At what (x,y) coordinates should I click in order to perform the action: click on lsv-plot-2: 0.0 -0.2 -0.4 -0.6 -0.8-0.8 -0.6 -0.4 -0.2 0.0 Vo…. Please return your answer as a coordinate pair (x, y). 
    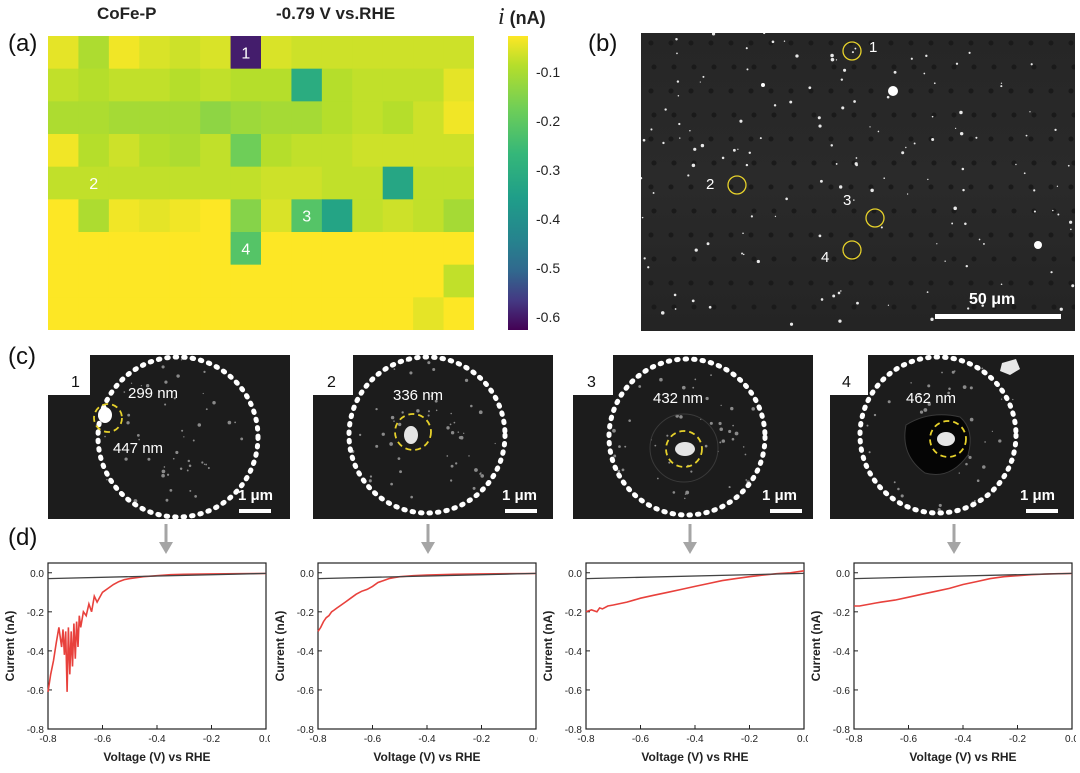
    Looking at the image, I should click on (405, 663).